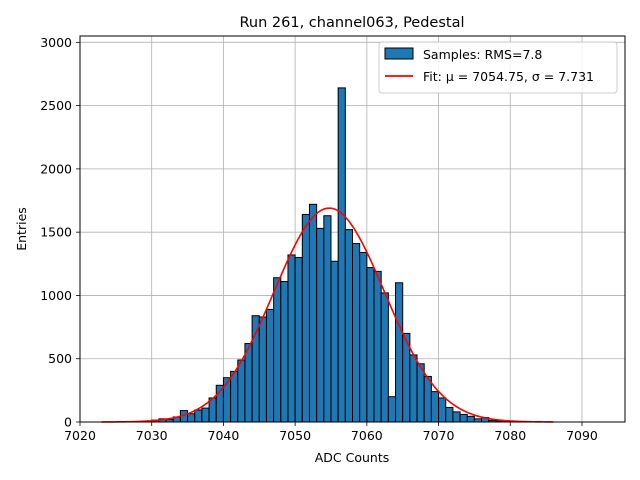 The image size is (640, 480). I want to click on x-tick-label: 7080, so click(510, 435).